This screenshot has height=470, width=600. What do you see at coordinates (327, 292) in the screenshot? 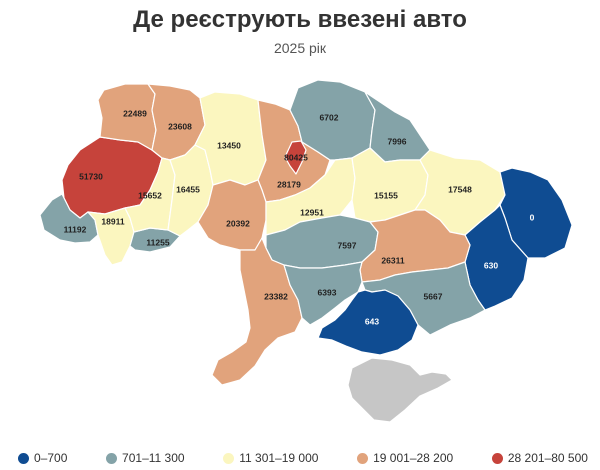
I see `region-value: 6393` at bounding box center [327, 292].